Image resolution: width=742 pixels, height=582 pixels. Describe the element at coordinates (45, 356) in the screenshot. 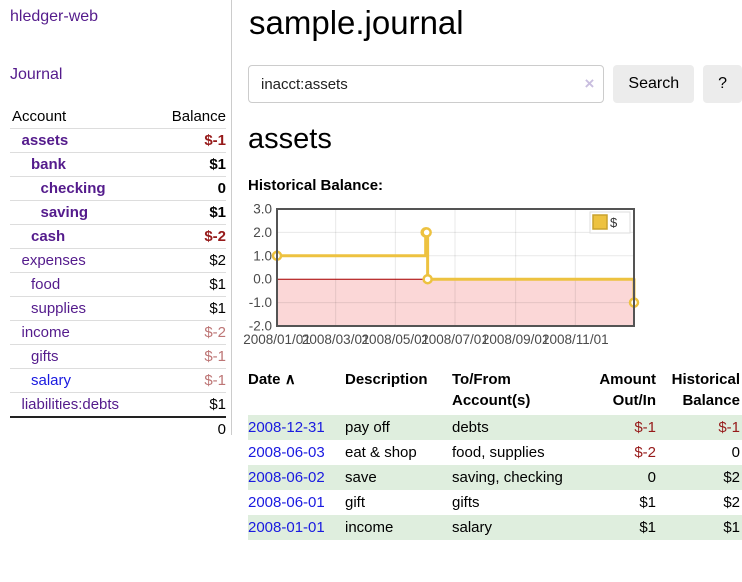

I see `account-link: gifts` at that location.